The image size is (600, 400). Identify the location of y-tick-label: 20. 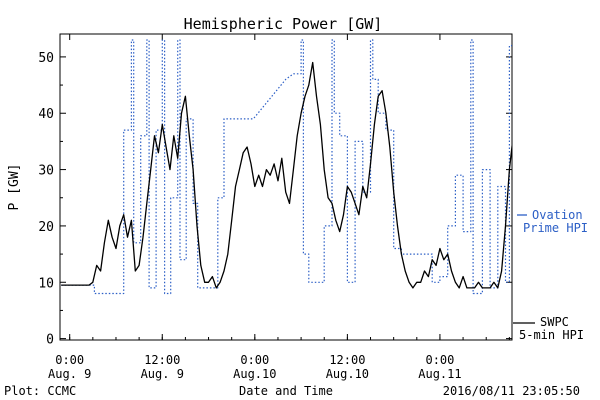
(46, 227).